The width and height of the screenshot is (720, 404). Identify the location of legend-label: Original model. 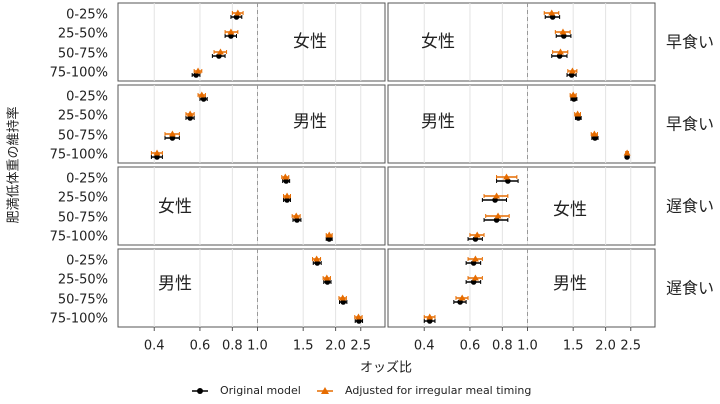
(260, 390).